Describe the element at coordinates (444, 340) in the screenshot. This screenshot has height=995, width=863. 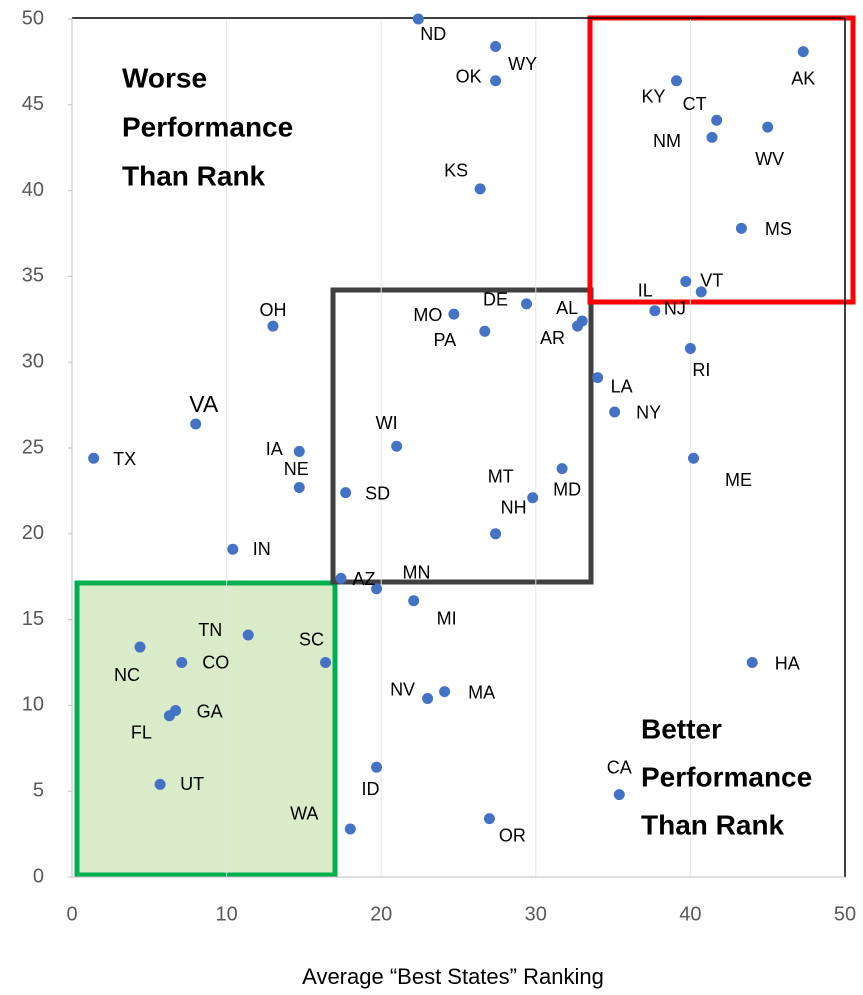
I see `point-label: PA` at that location.